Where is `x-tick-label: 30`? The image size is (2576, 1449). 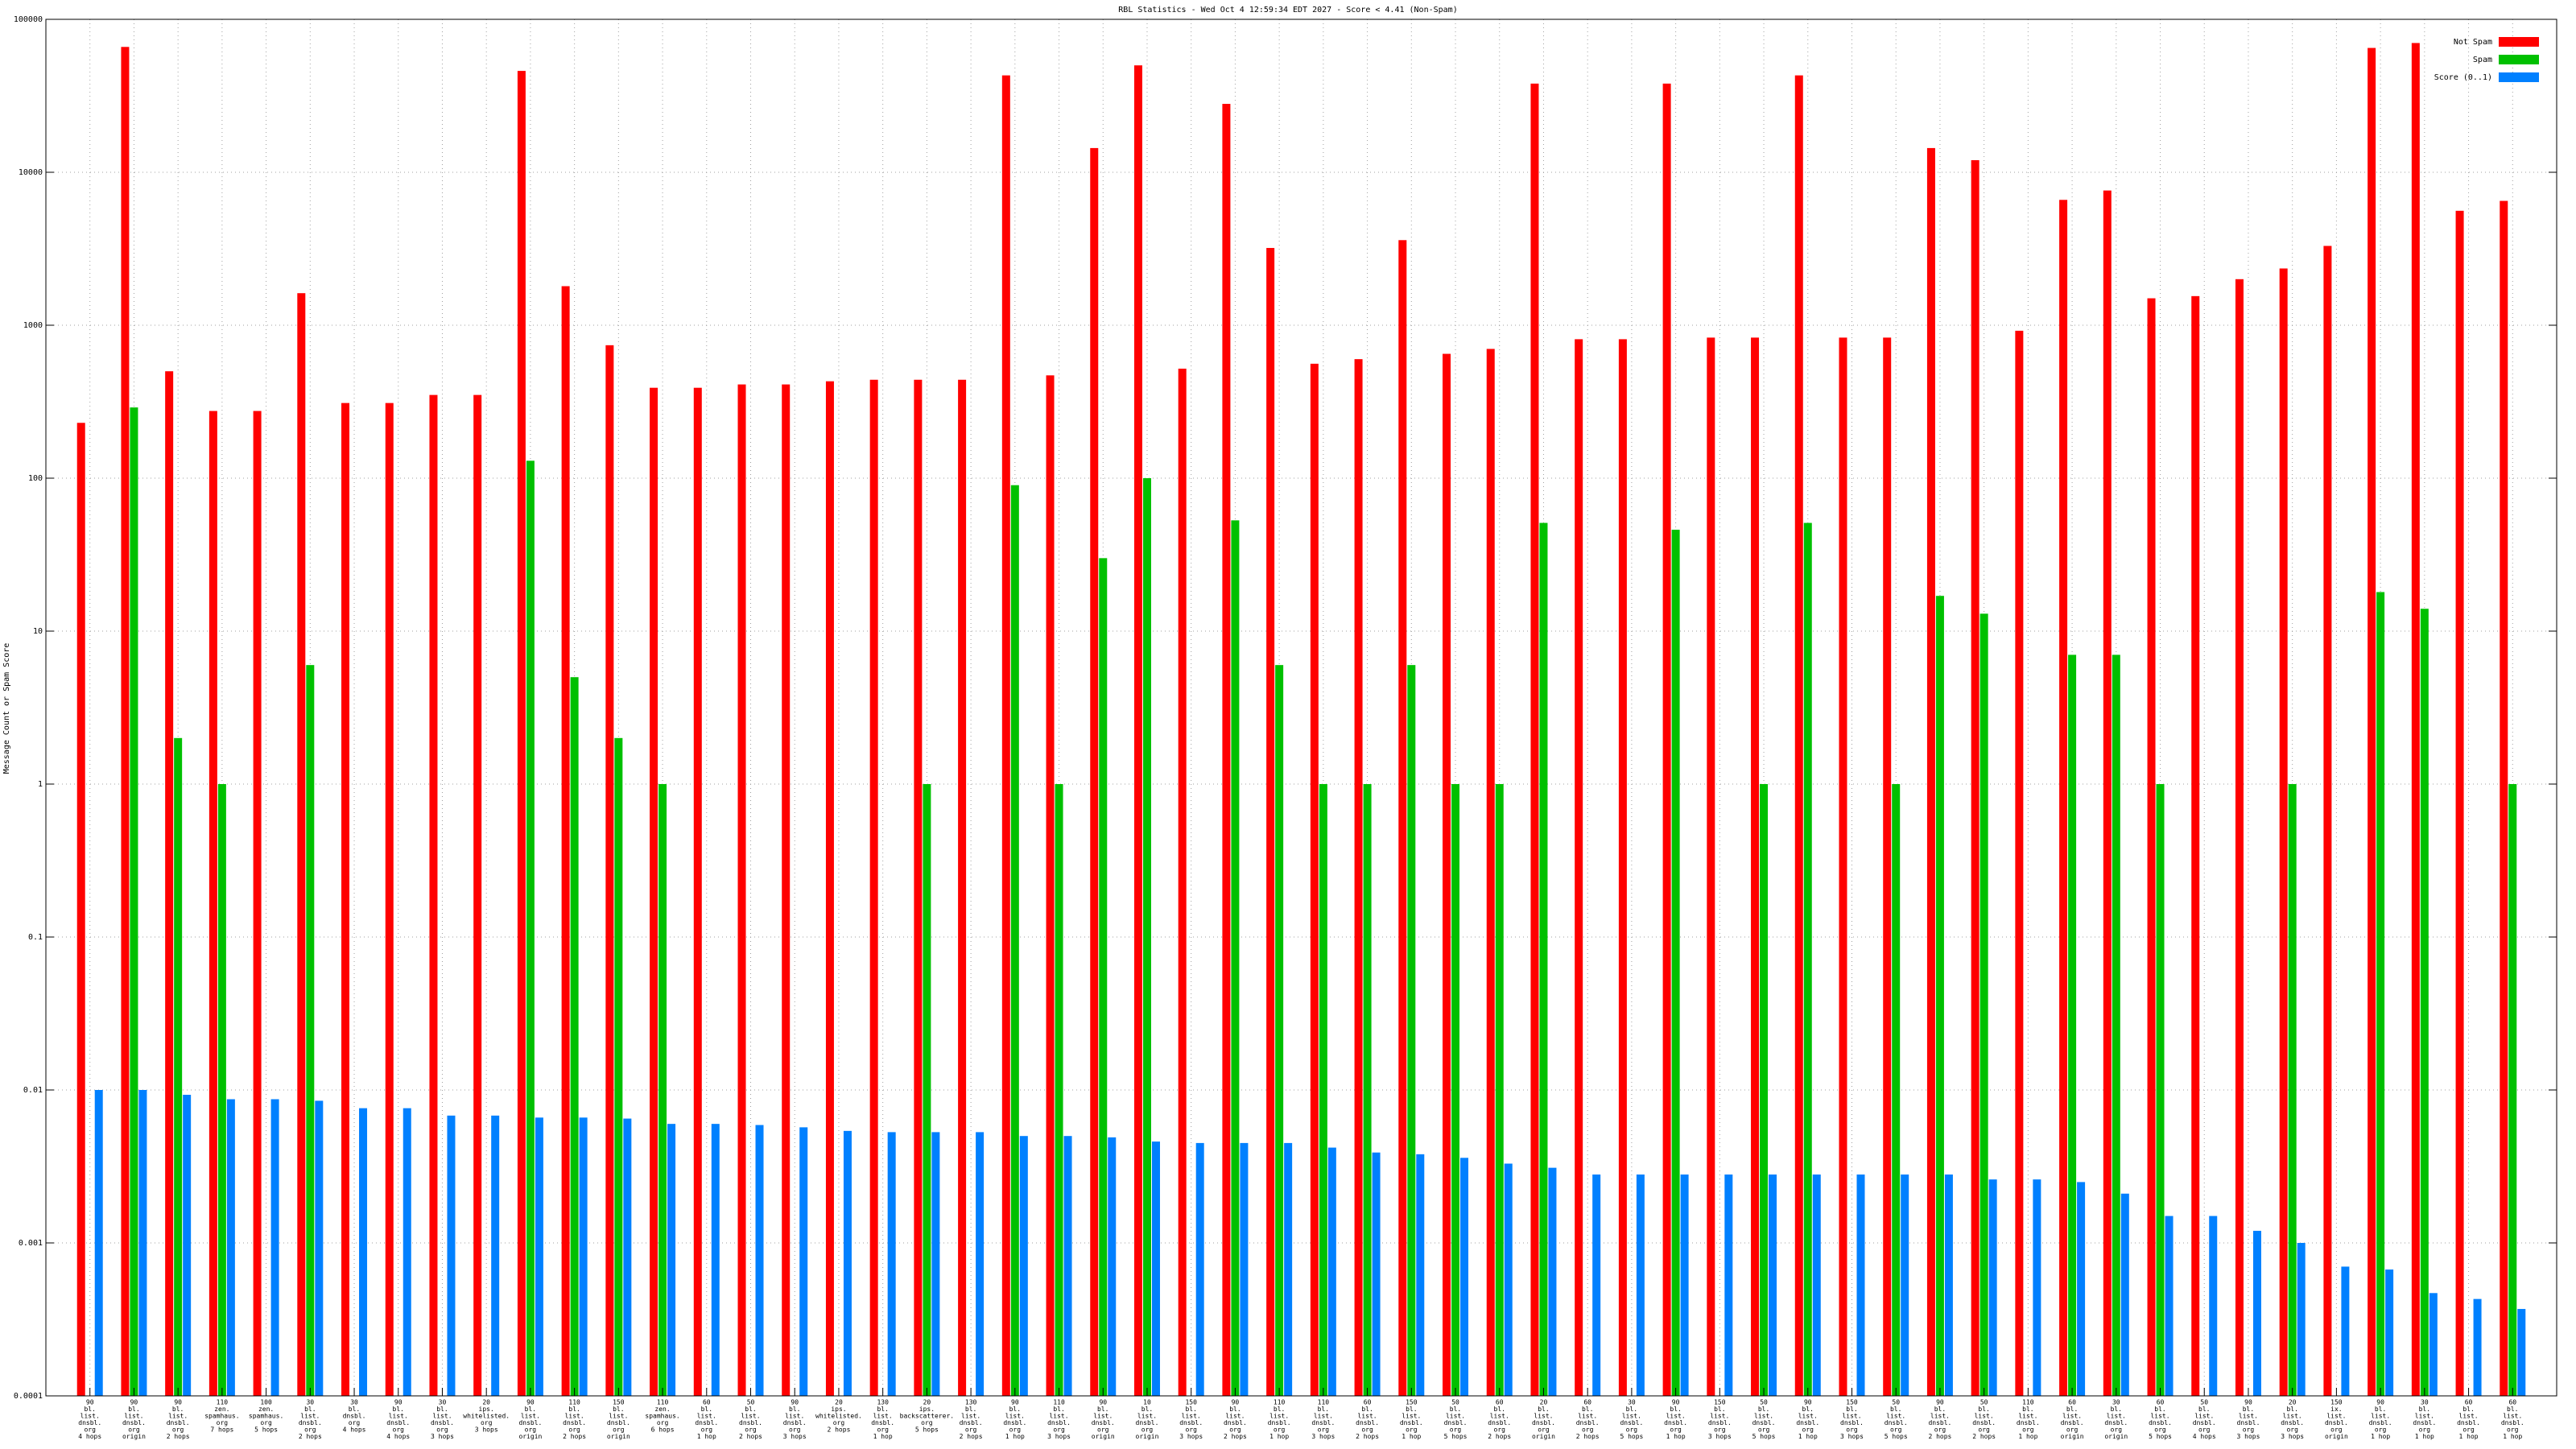 x-tick-label: 30 is located at coordinates (2116, 1402).